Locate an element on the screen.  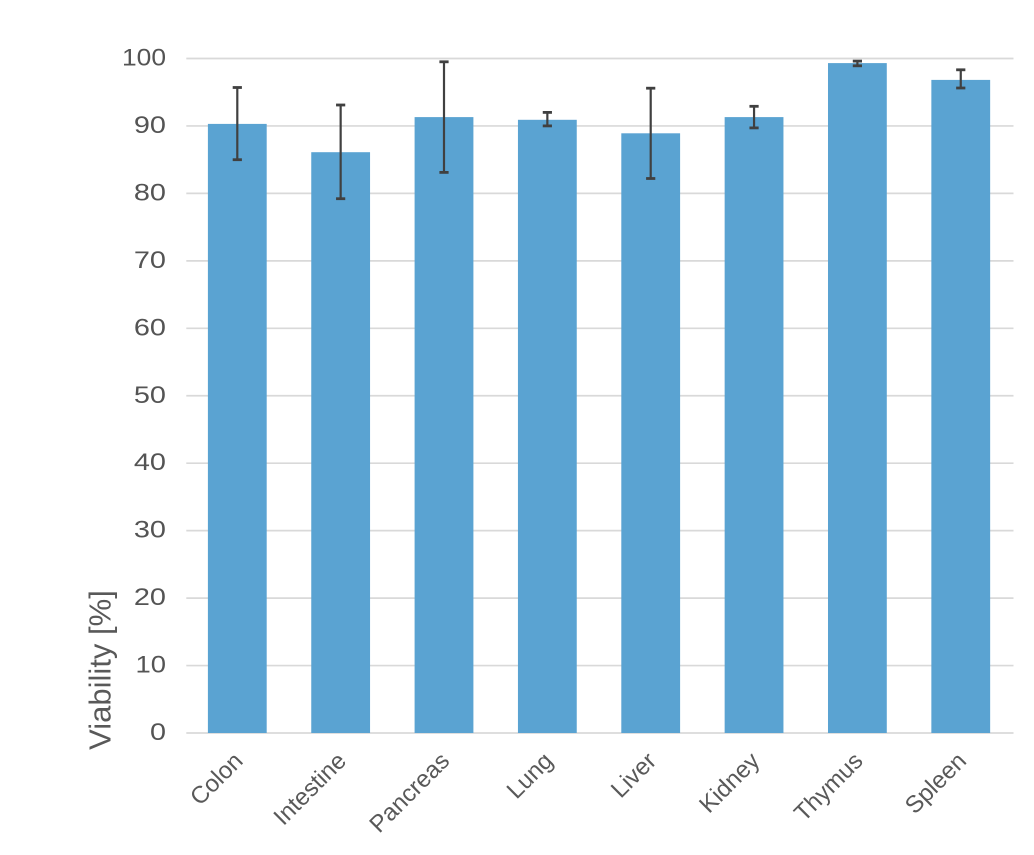
svg-text: 50 is located at coordinates (150, 395).